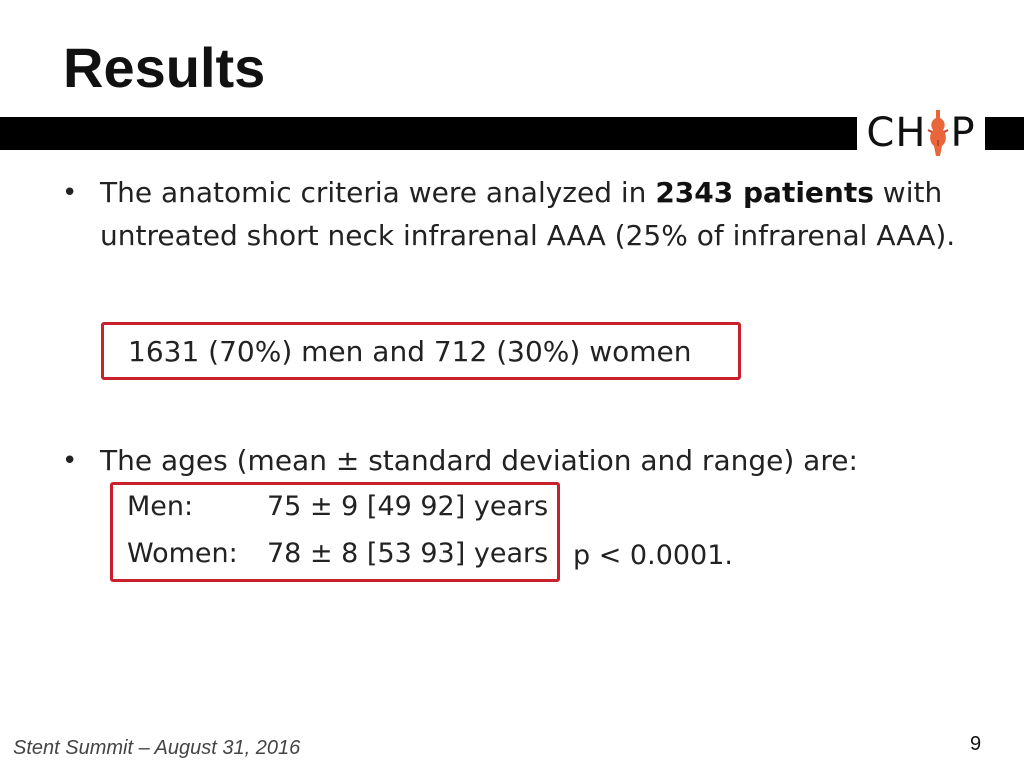 Image resolution: width=1024 pixels, height=768 pixels. What do you see at coordinates (512, 133) in the screenshot?
I see `header-divider-bar` at bounding box center [512, 133].